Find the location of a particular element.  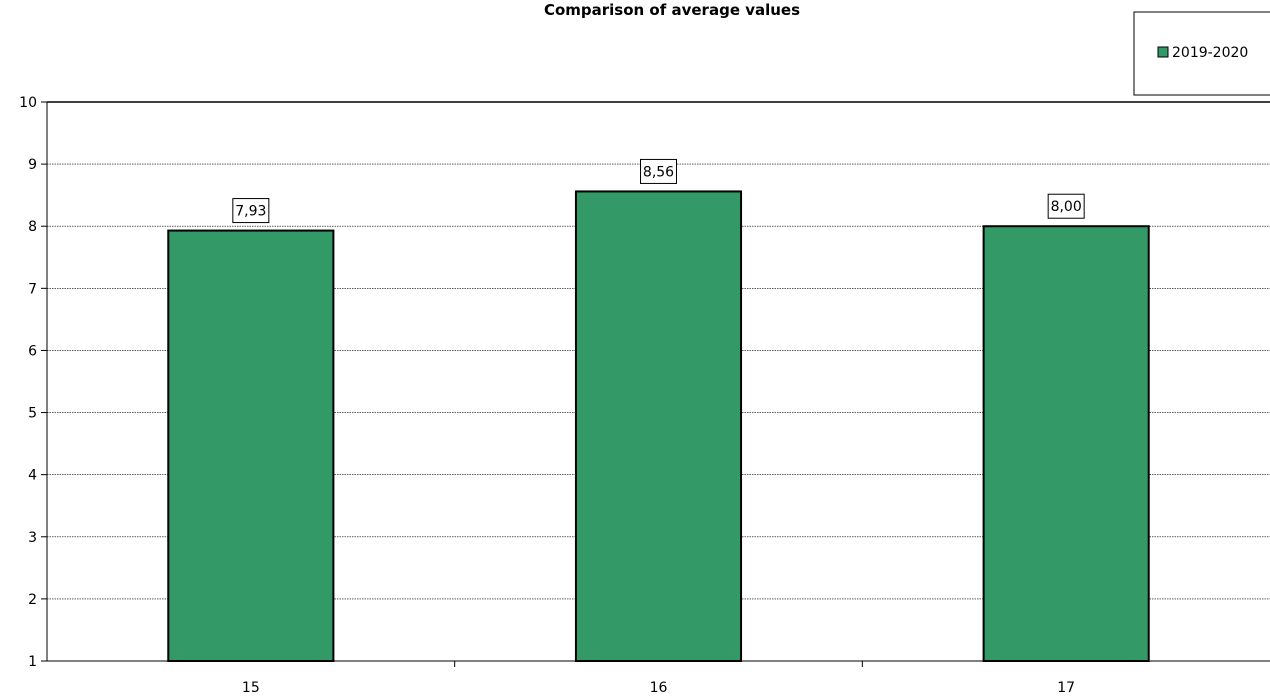

data-labels: 7,93 8,56 8,00 is located at coordinates (658, 191).